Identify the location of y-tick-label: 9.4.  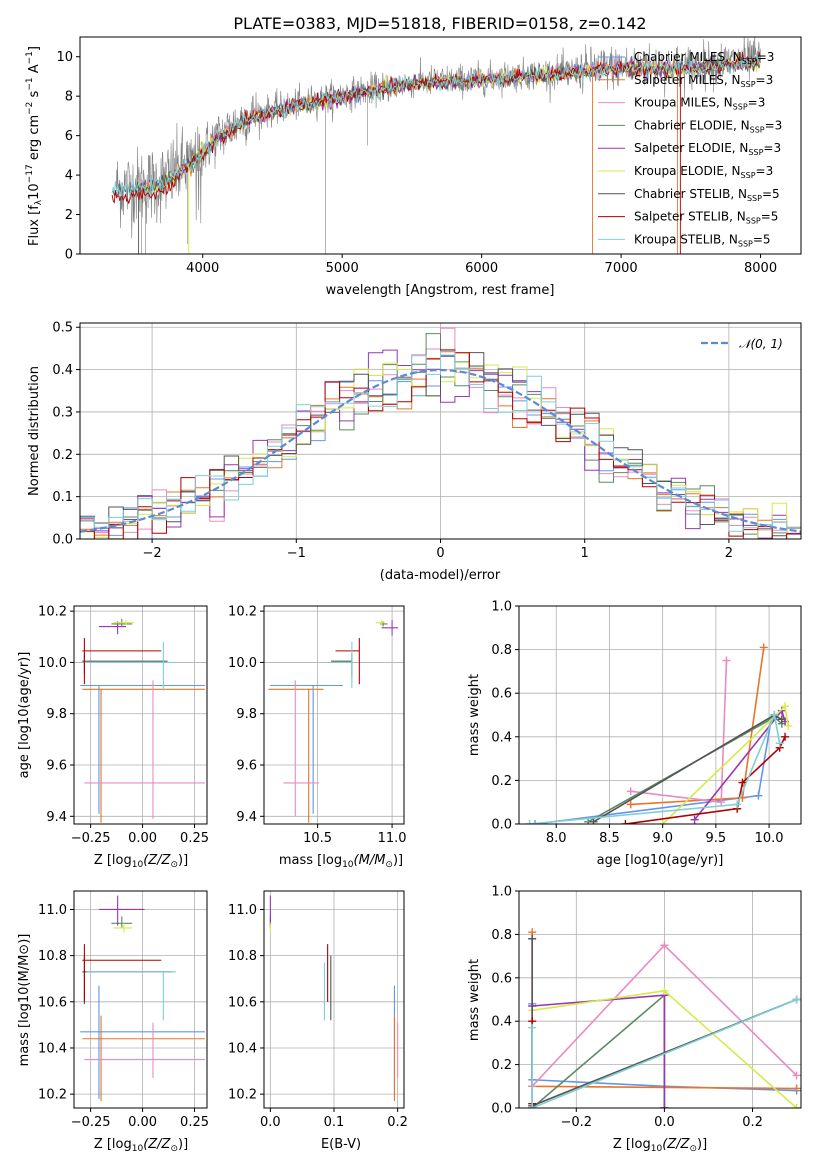
(56, 817).